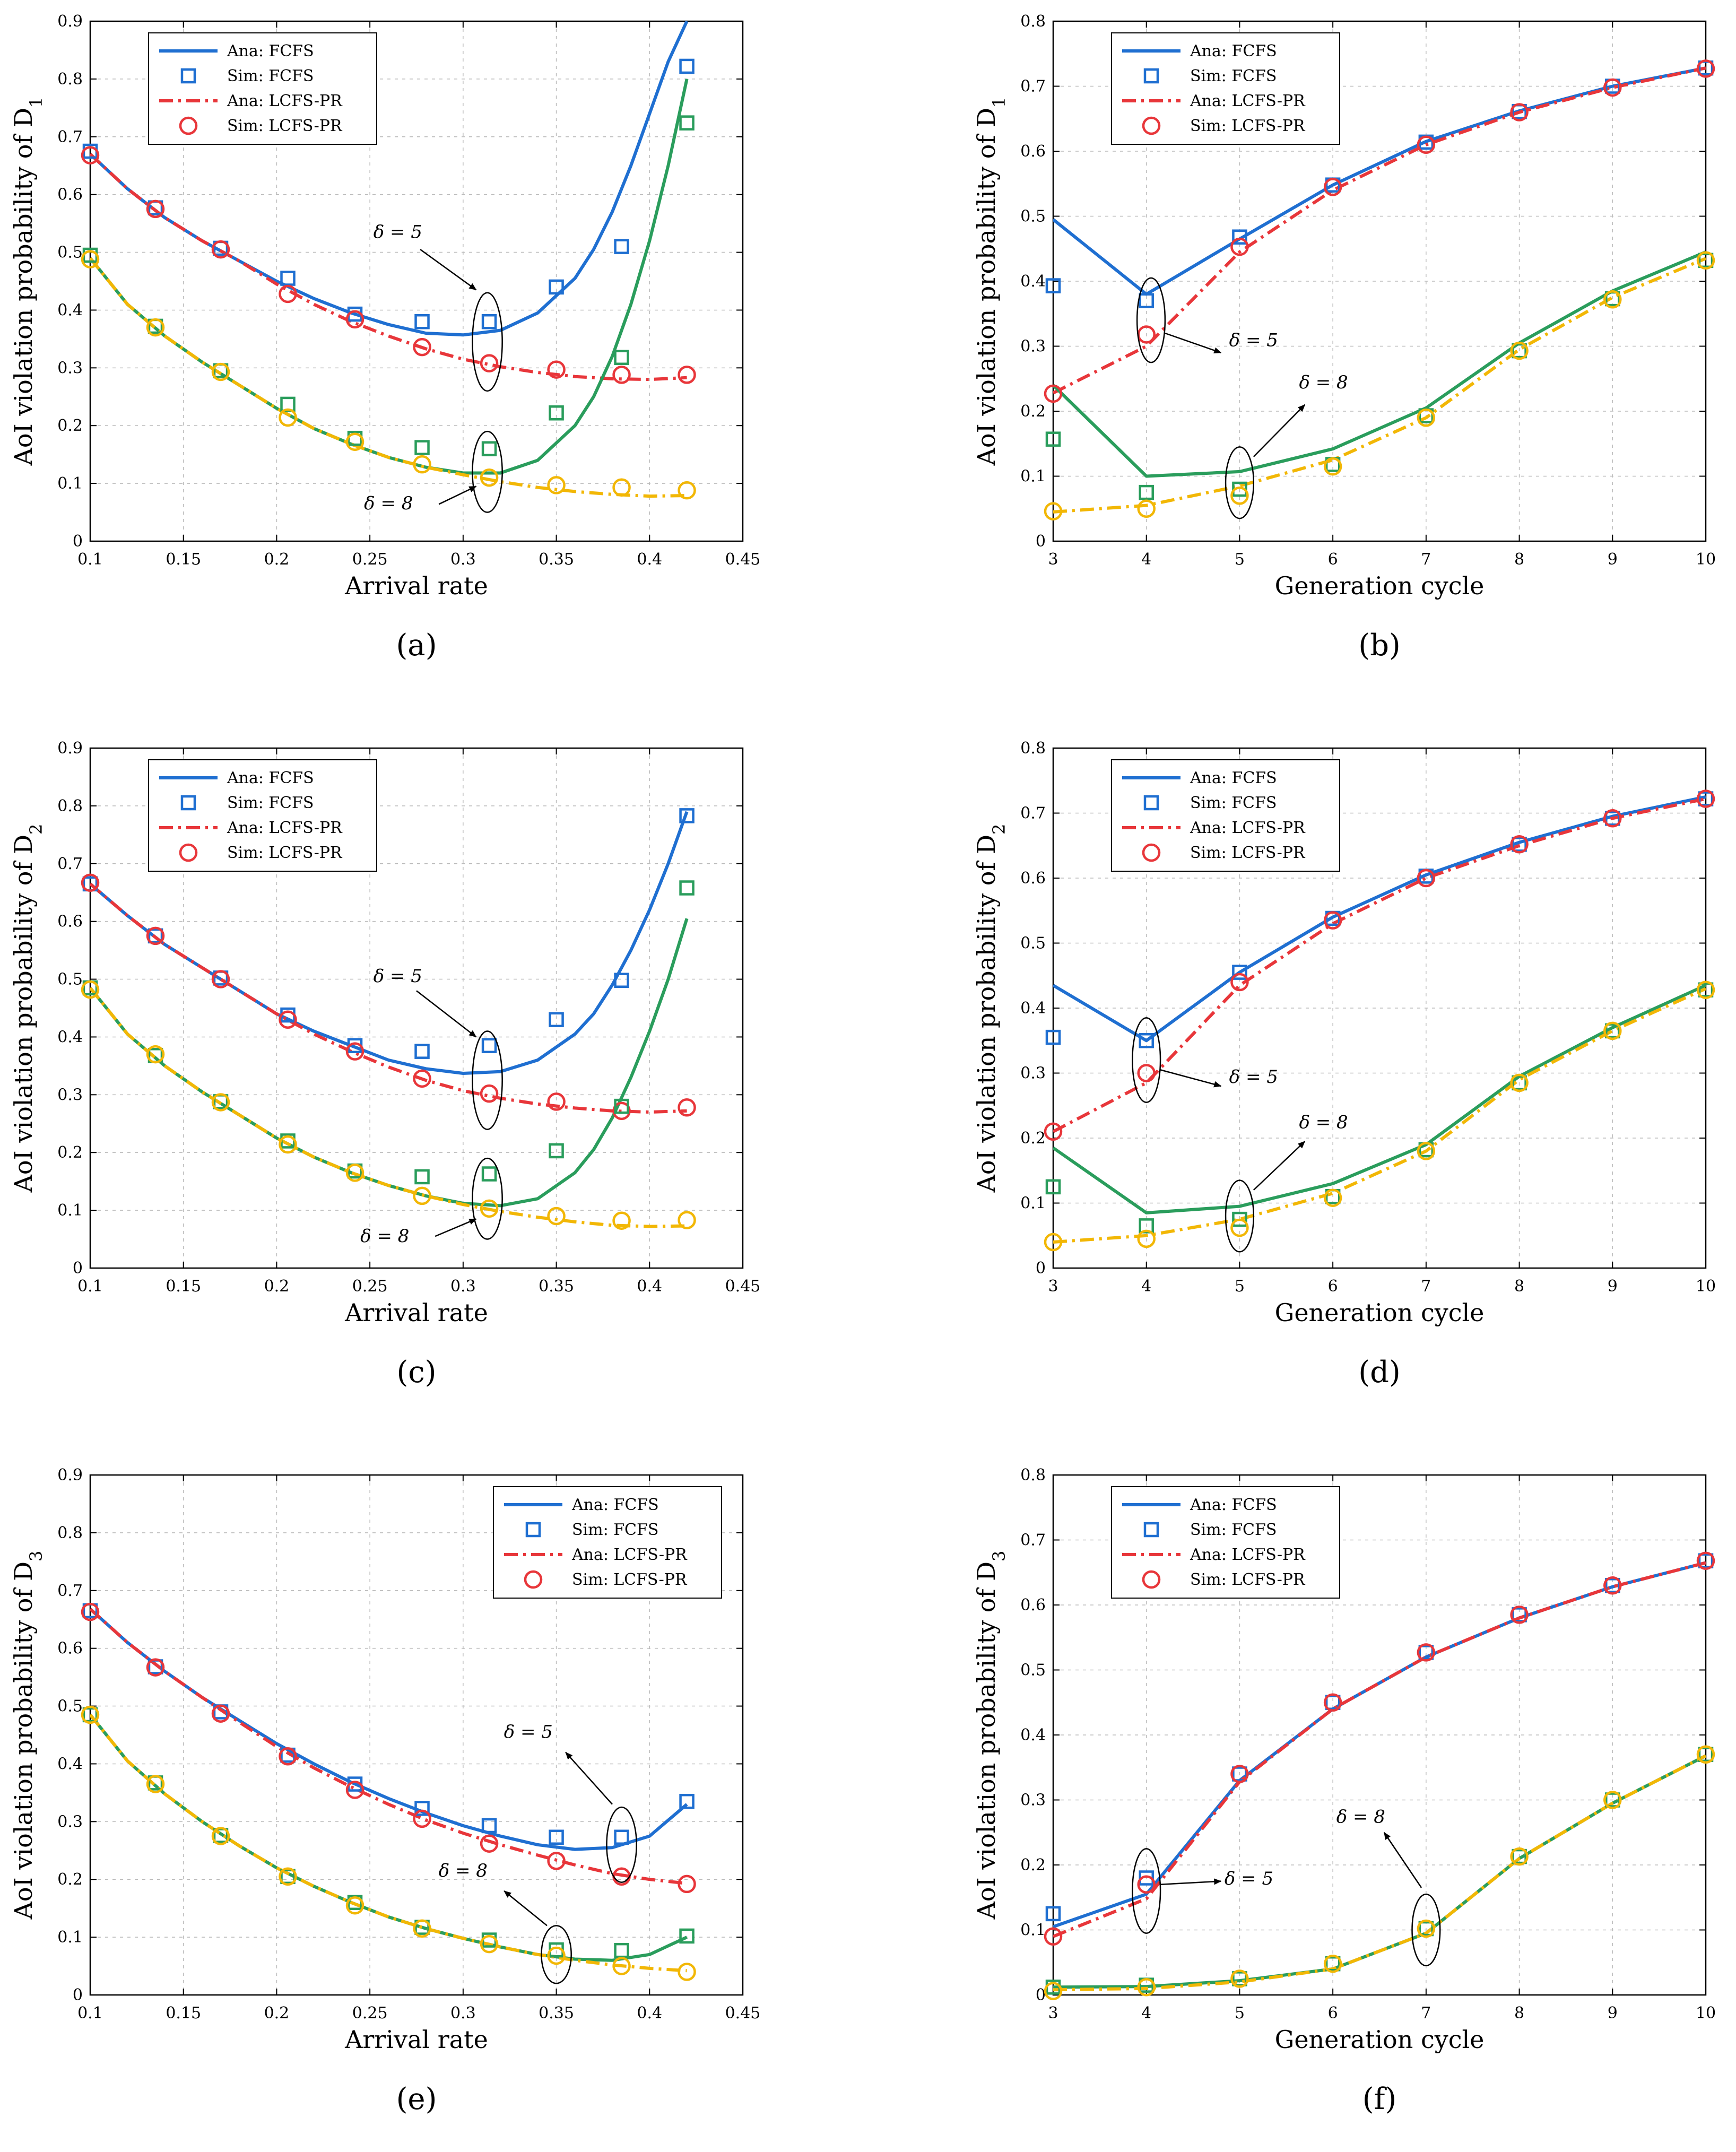 The height and width of the screenshot is (2152, 1736). What do you see at coordinates (1706, 2014) in the screenshot?
I see `x-tick-label: 10` at bounding box center [1706, 2014].